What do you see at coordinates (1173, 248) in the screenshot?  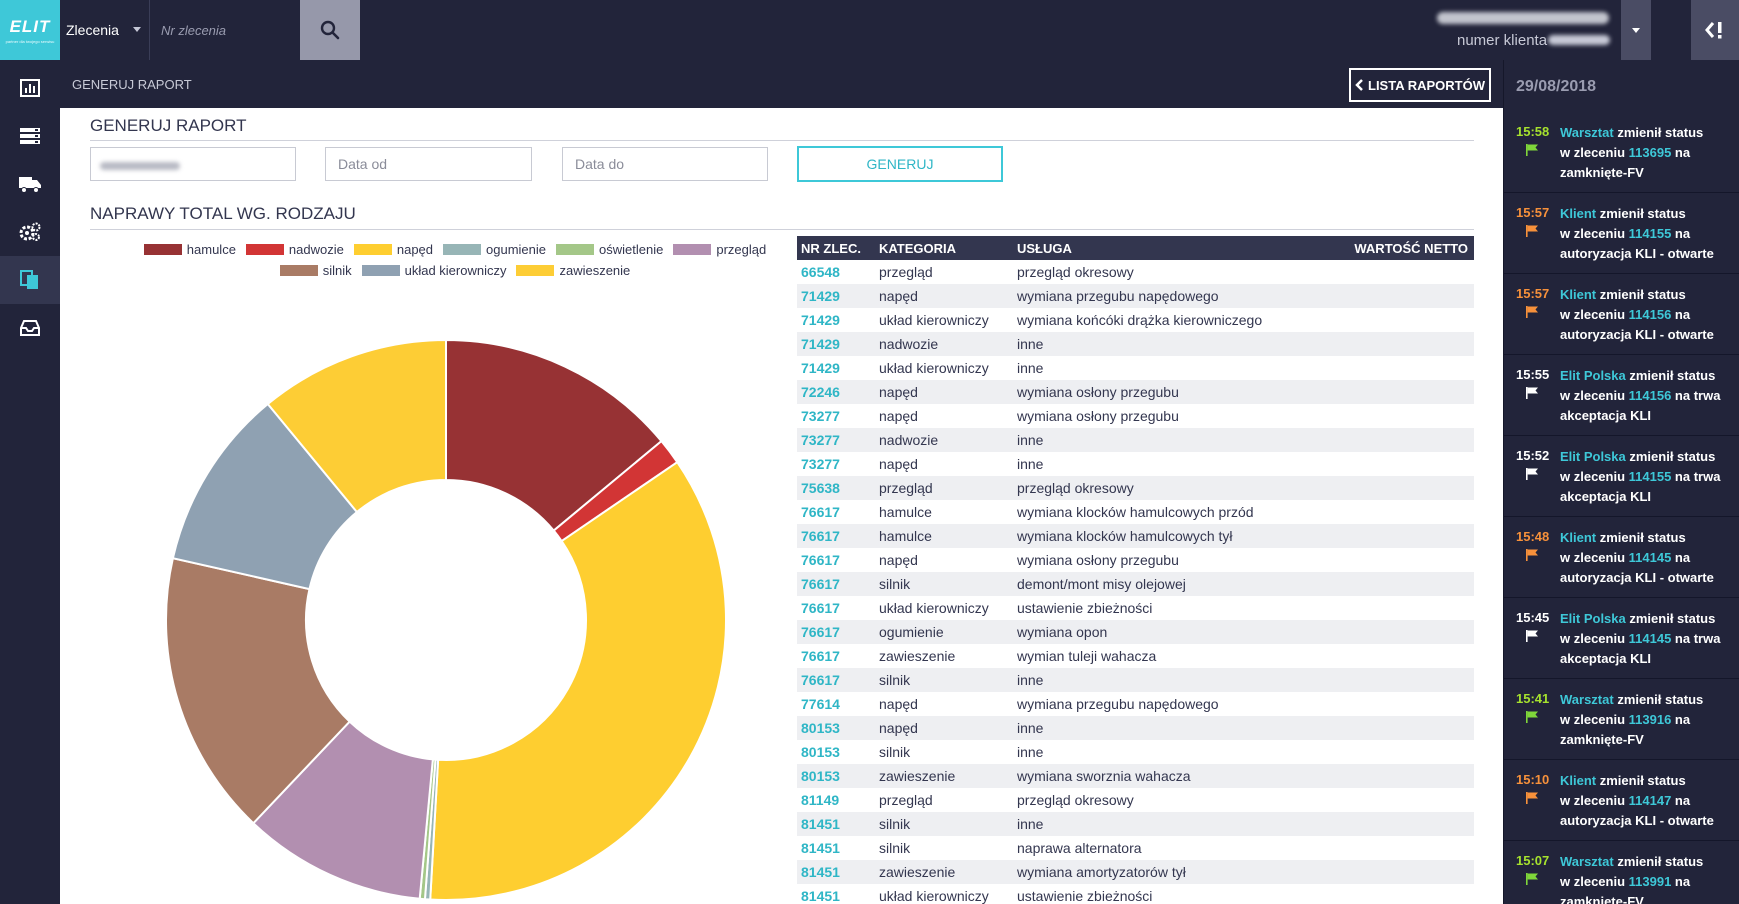 I see `column-header-service: USŁUGA` at bounding box center [1173, 248].